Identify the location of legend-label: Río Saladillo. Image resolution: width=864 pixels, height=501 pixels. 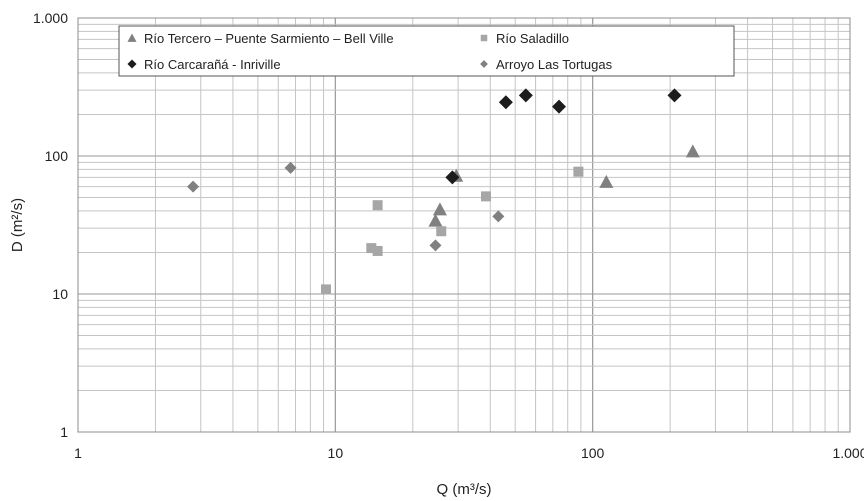
(532, 38).